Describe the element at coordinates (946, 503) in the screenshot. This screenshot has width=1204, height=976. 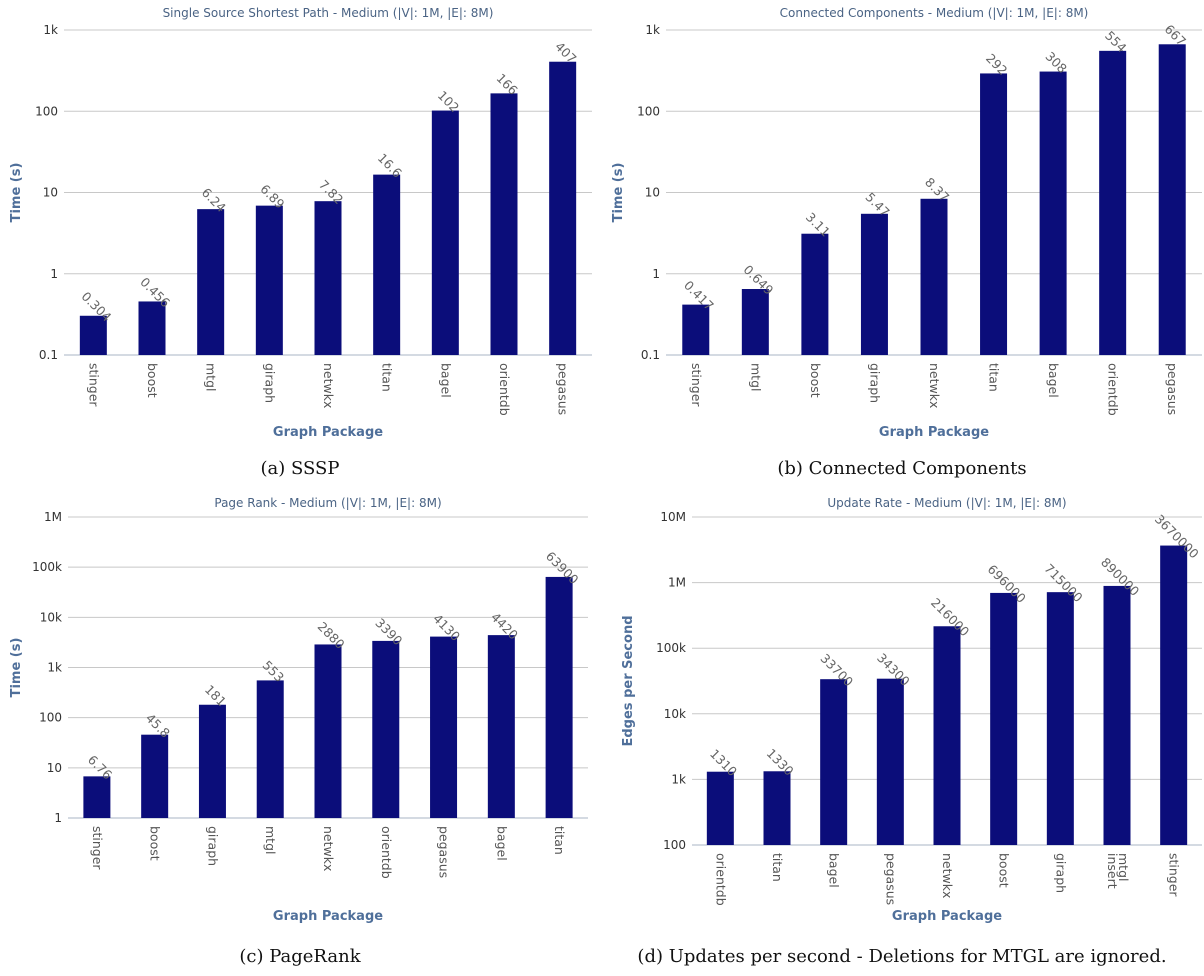
I see `chart-title: Update Rate - Medium (|V|: 1M, |E|: 8M)` at that location.